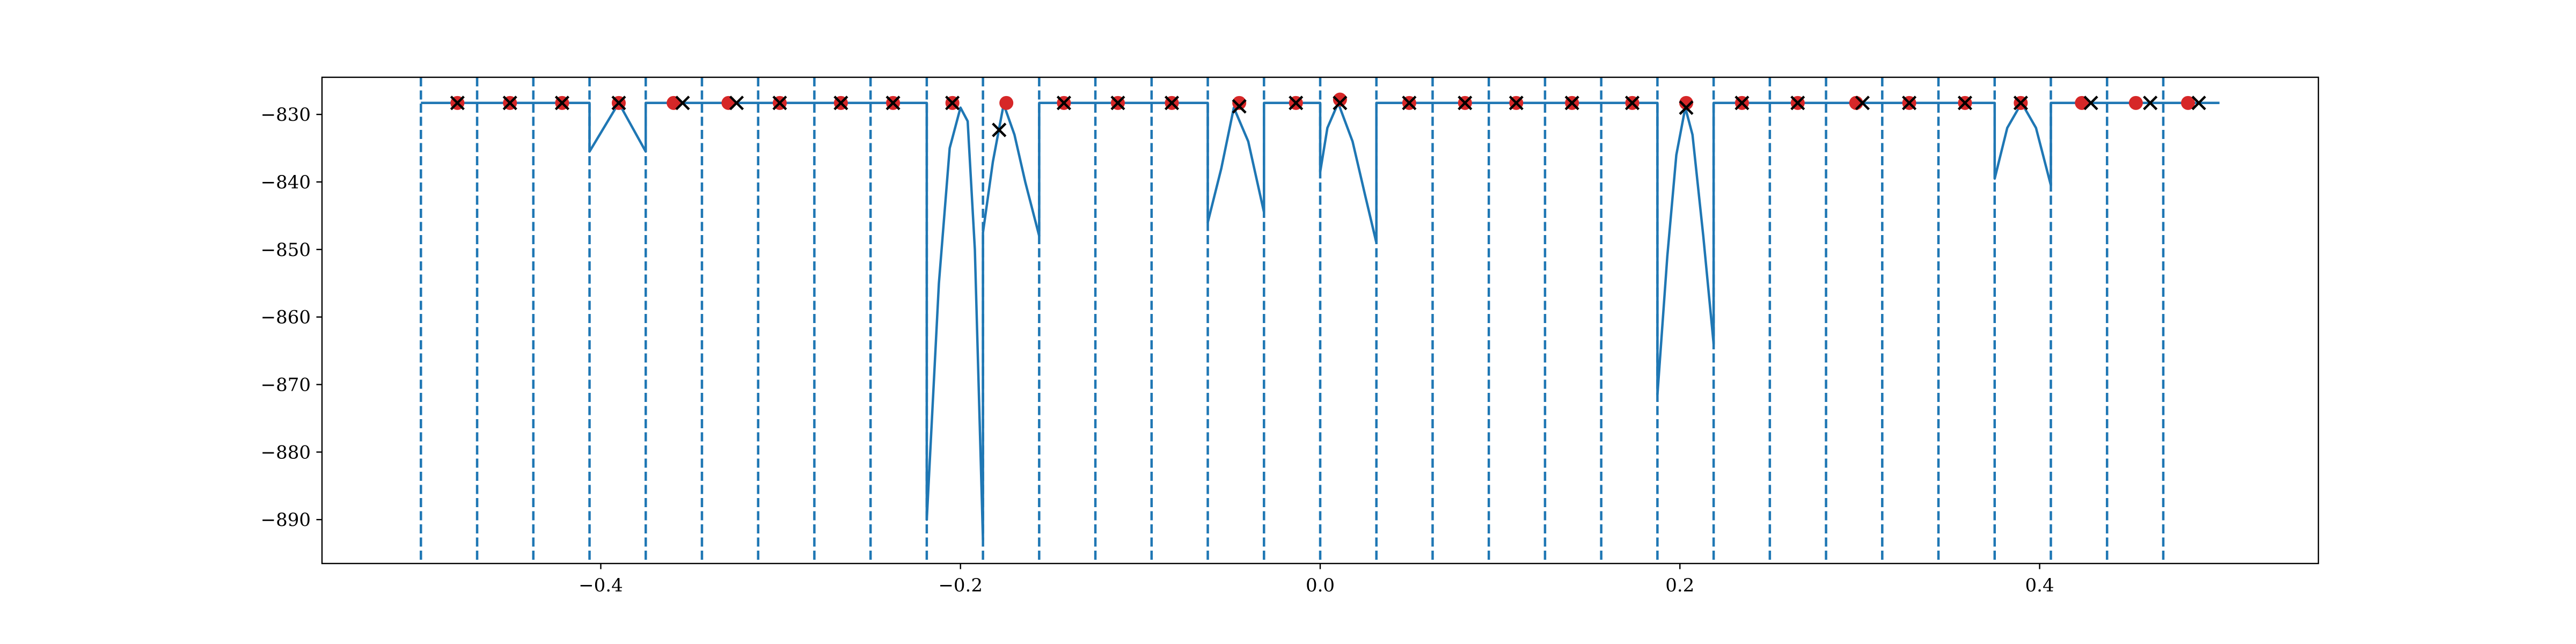 The width and height of the screenshot is (2576, 644). Describe the element at coordinates (1320, 585) in the screenshot. I see `x-tick-label: 0.0` at that location.